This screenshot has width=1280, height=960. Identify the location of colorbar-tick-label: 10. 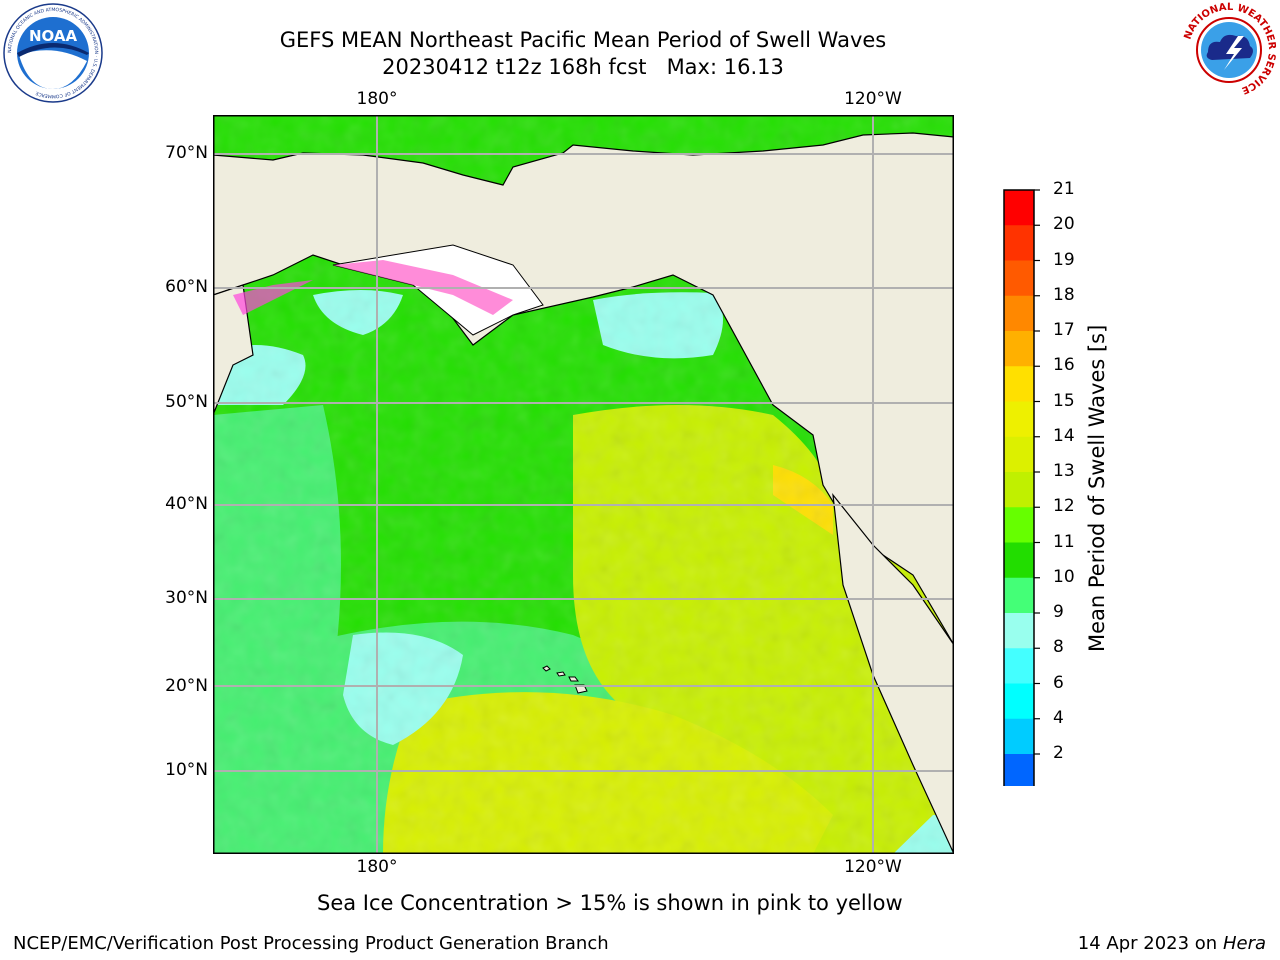
(1064, 576).